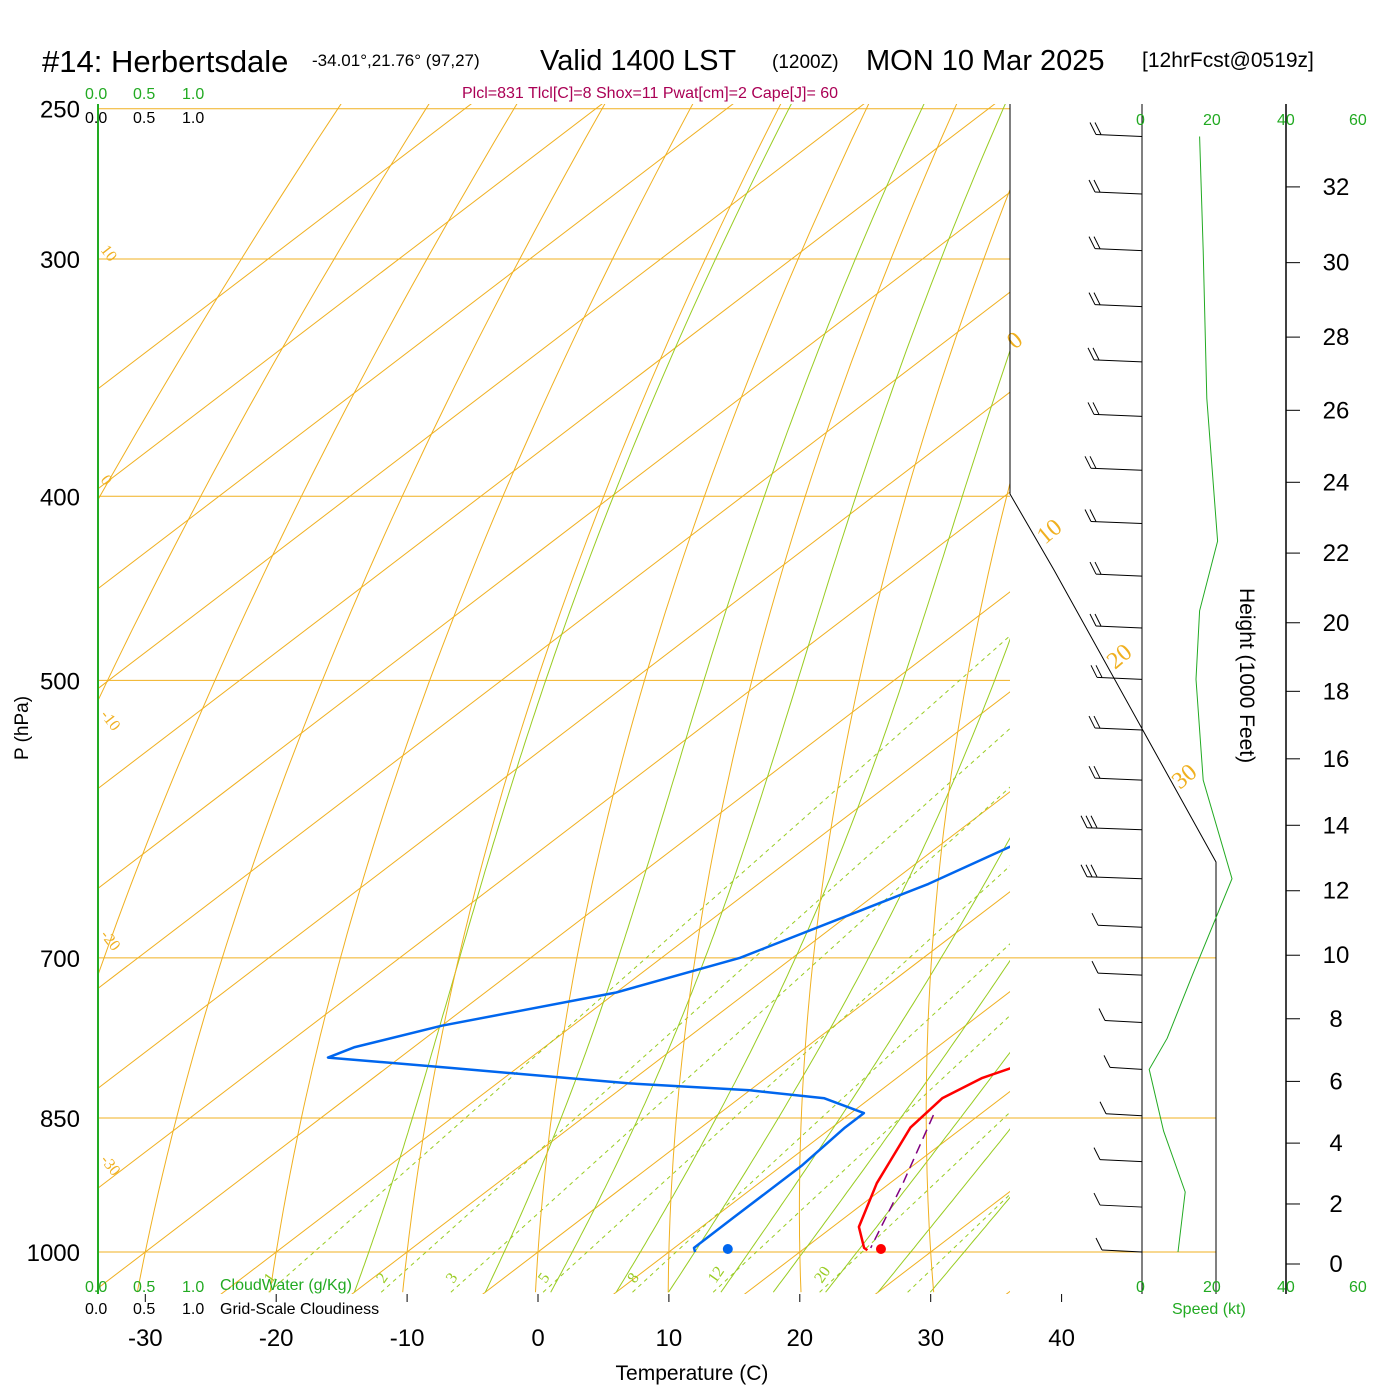 This screenshot has width=1400, height=1400. Describe the element at coordinates (286, 1285) in the screenshot. I see `bottom-cloudwater-label: CloudWater (g/Kg)` at that location.